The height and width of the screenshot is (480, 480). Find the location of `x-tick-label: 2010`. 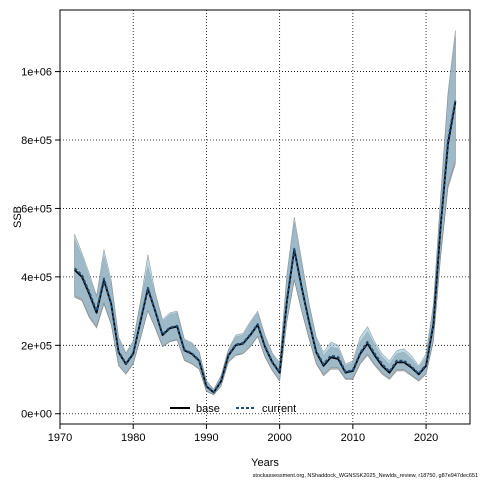

x-tick-label: 2010 is located at coordinates (353, 438).